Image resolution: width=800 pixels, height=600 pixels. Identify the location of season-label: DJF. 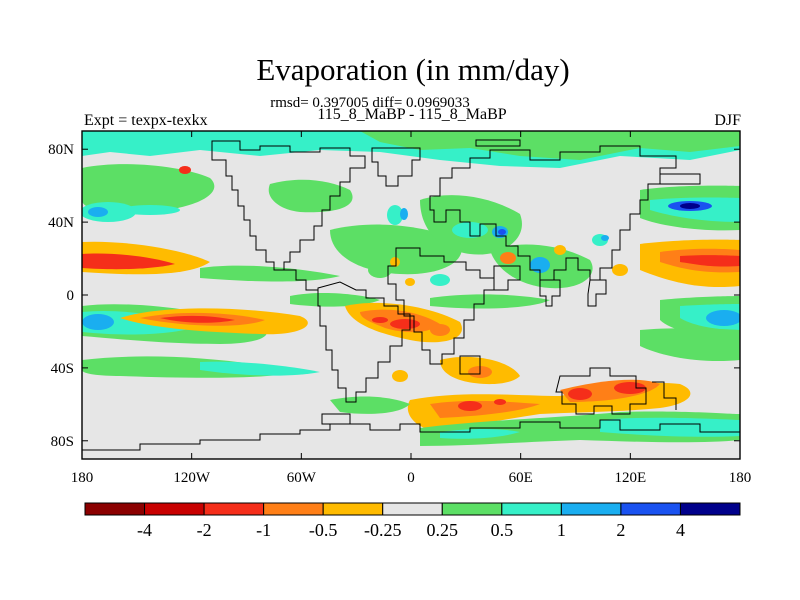
(727, 120).